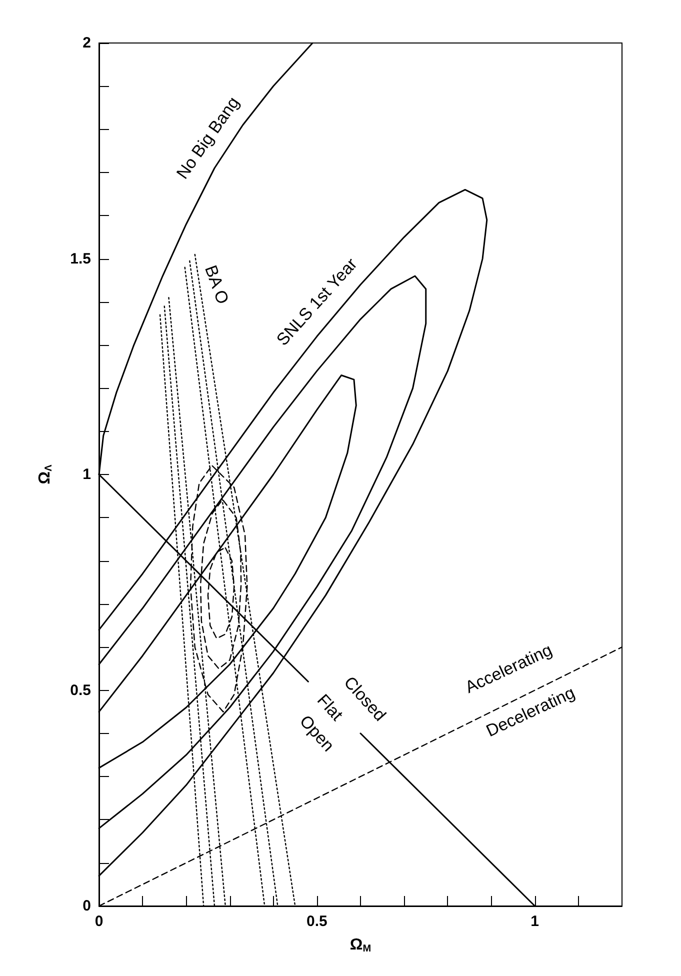  What do you see at coordinates (86, 43) in the screenshot?
I see `y-tick-label: 2` at bounding box center [86, 43].